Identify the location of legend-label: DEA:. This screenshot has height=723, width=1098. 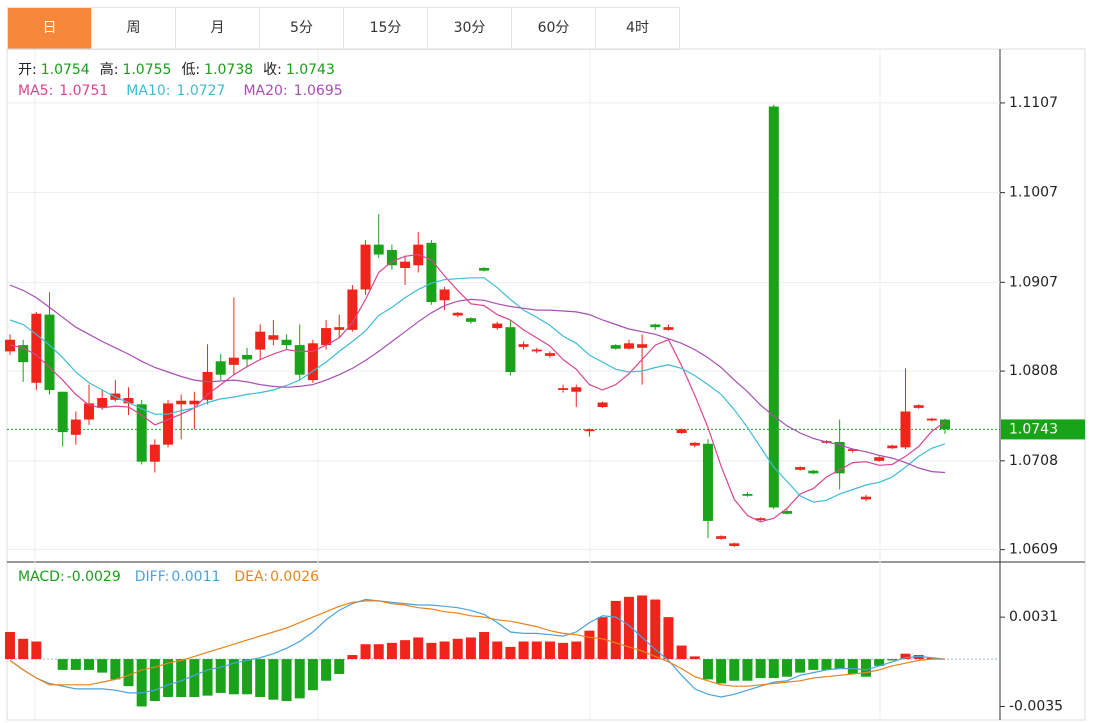
(251, 577).